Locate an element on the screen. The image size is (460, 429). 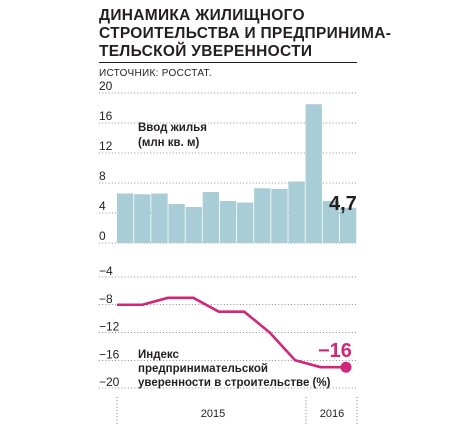
line-legend-line-1: Индекс is located at coordinates (159, 355).